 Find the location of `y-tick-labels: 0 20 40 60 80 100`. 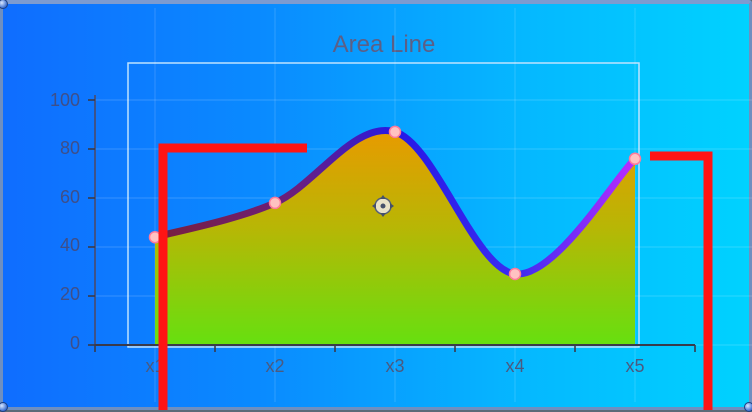

y-tick-labels: 0 20 40 60 80 100 is located at coordinates (65, 221).